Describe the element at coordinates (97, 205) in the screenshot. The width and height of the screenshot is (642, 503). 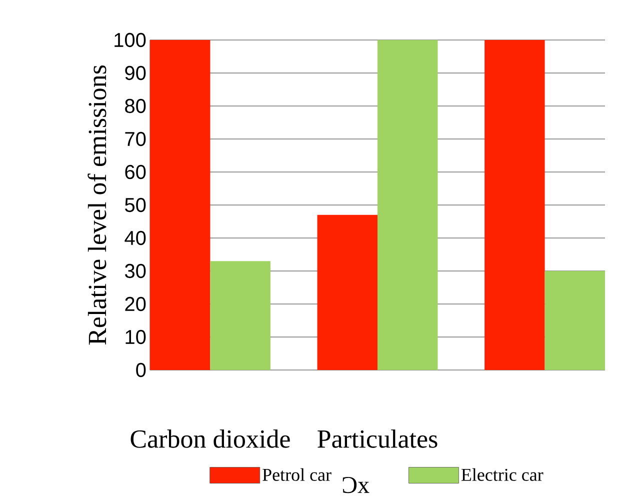
I see `y-axis-title: Relative level of emissions` at that location.